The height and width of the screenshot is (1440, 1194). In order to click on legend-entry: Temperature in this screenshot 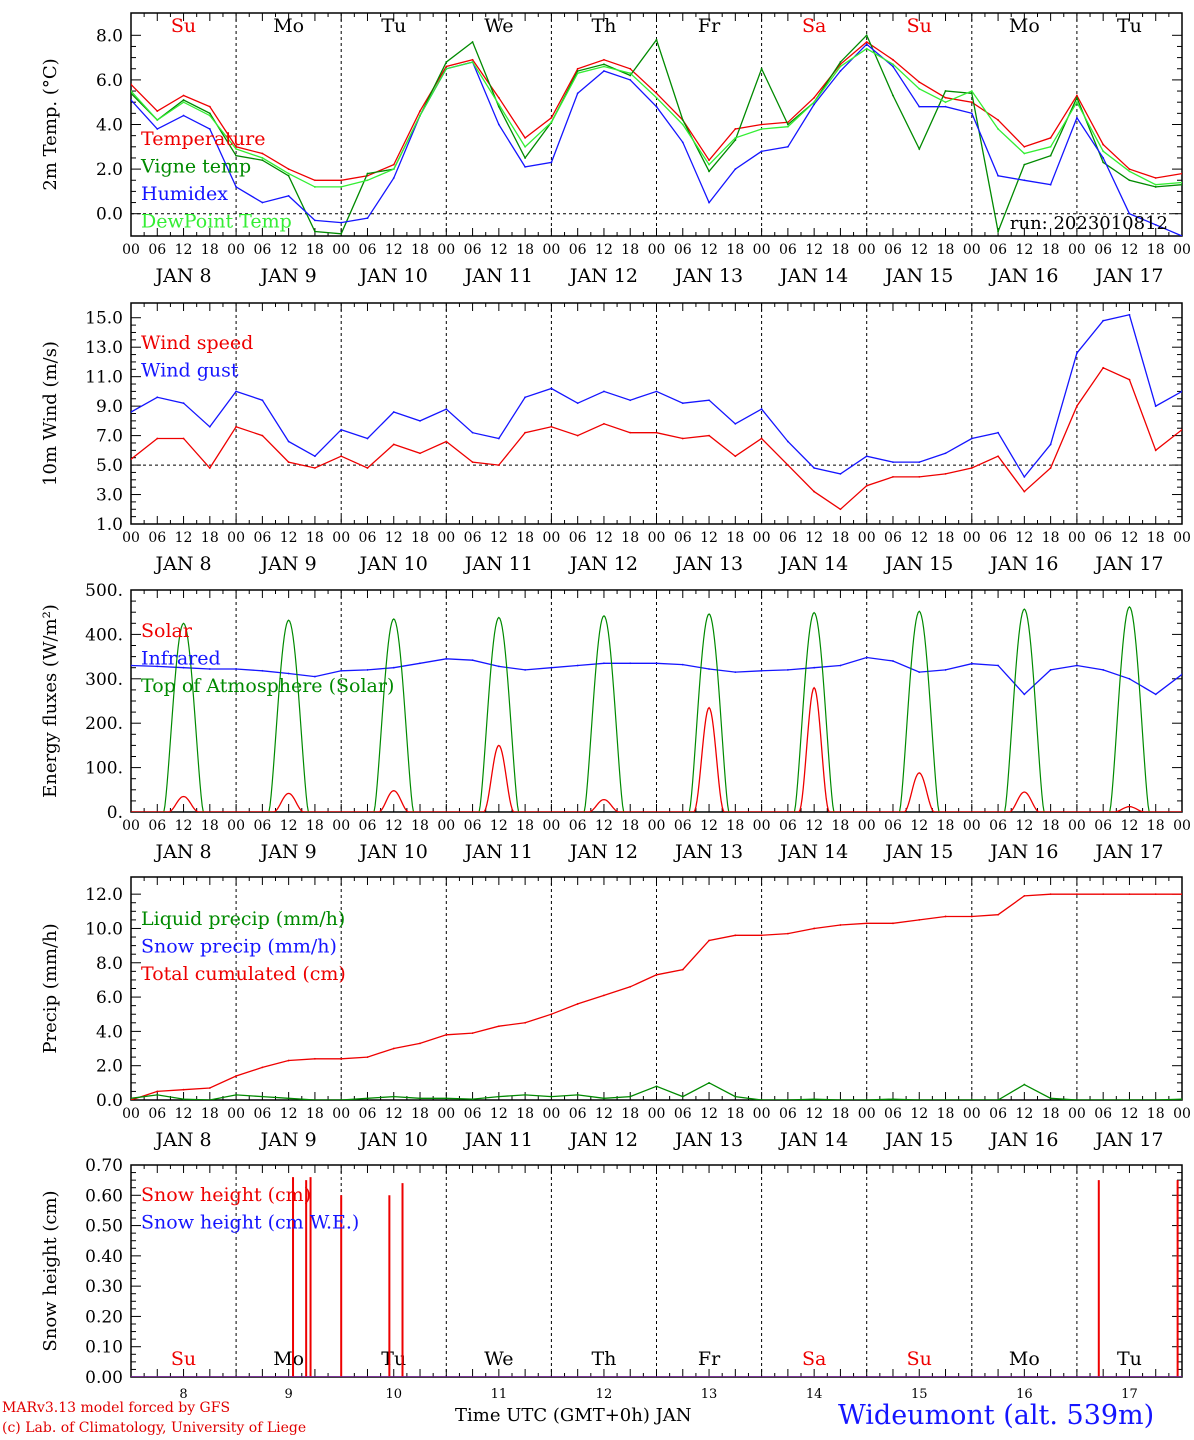, I will do `click(203, 139)`.